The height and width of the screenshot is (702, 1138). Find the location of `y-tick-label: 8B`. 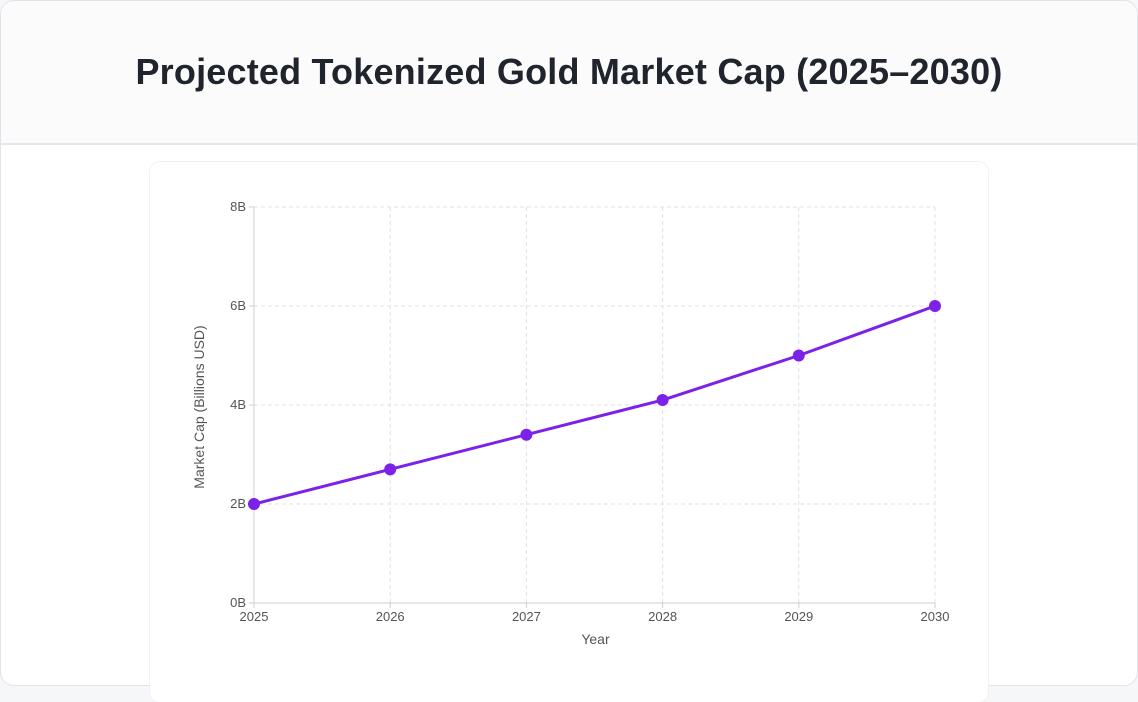

y-tick-label: 8B is located at coordinates (238, 206).